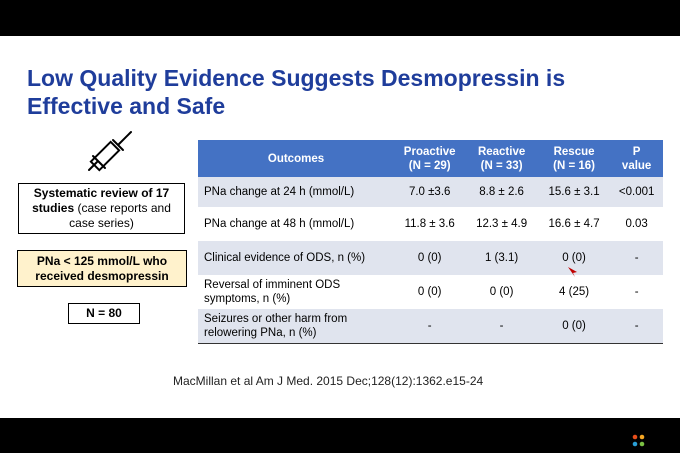  What do you see at coordinates (574, 224) in the screenshot?
I see `value-cell: 16.6 ± 4.7` at bounding box center [574, 224].